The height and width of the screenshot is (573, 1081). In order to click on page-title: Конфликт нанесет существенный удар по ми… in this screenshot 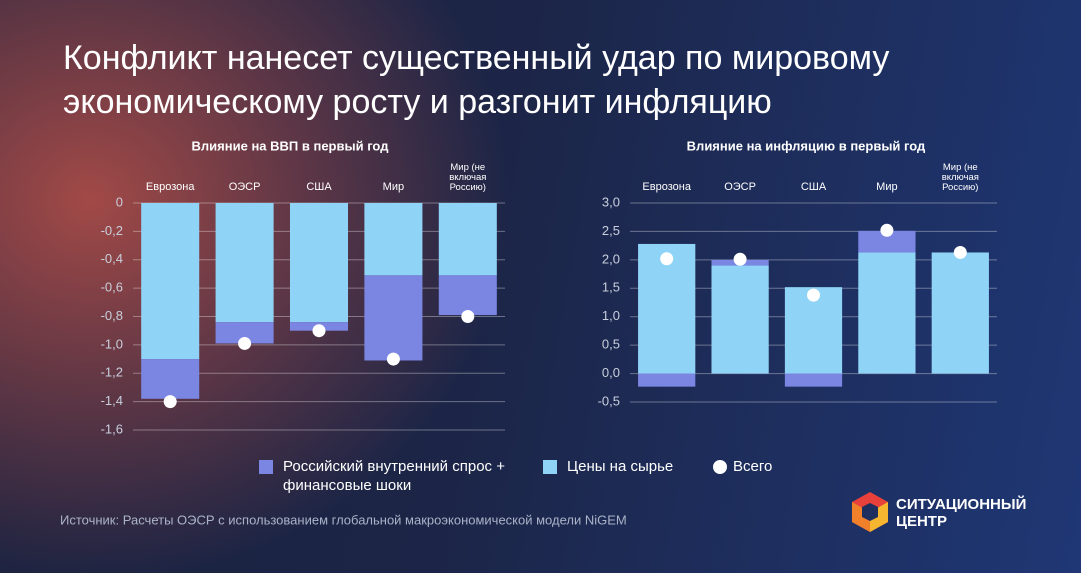, I will do `click(476, 80)`.